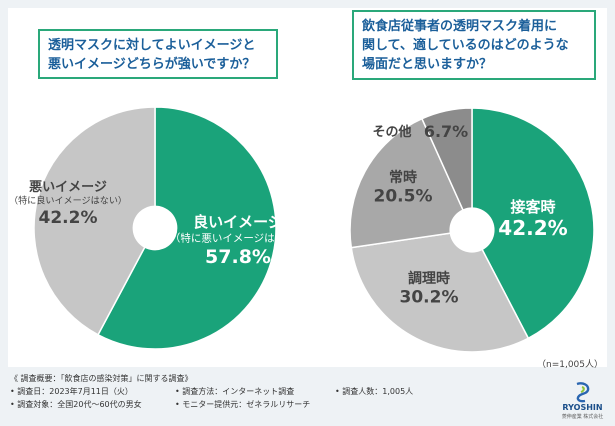  Describe the element at coordinates (403, 177) in the screenshot. I see `chart2-slice-2-label: 常時` at that location.